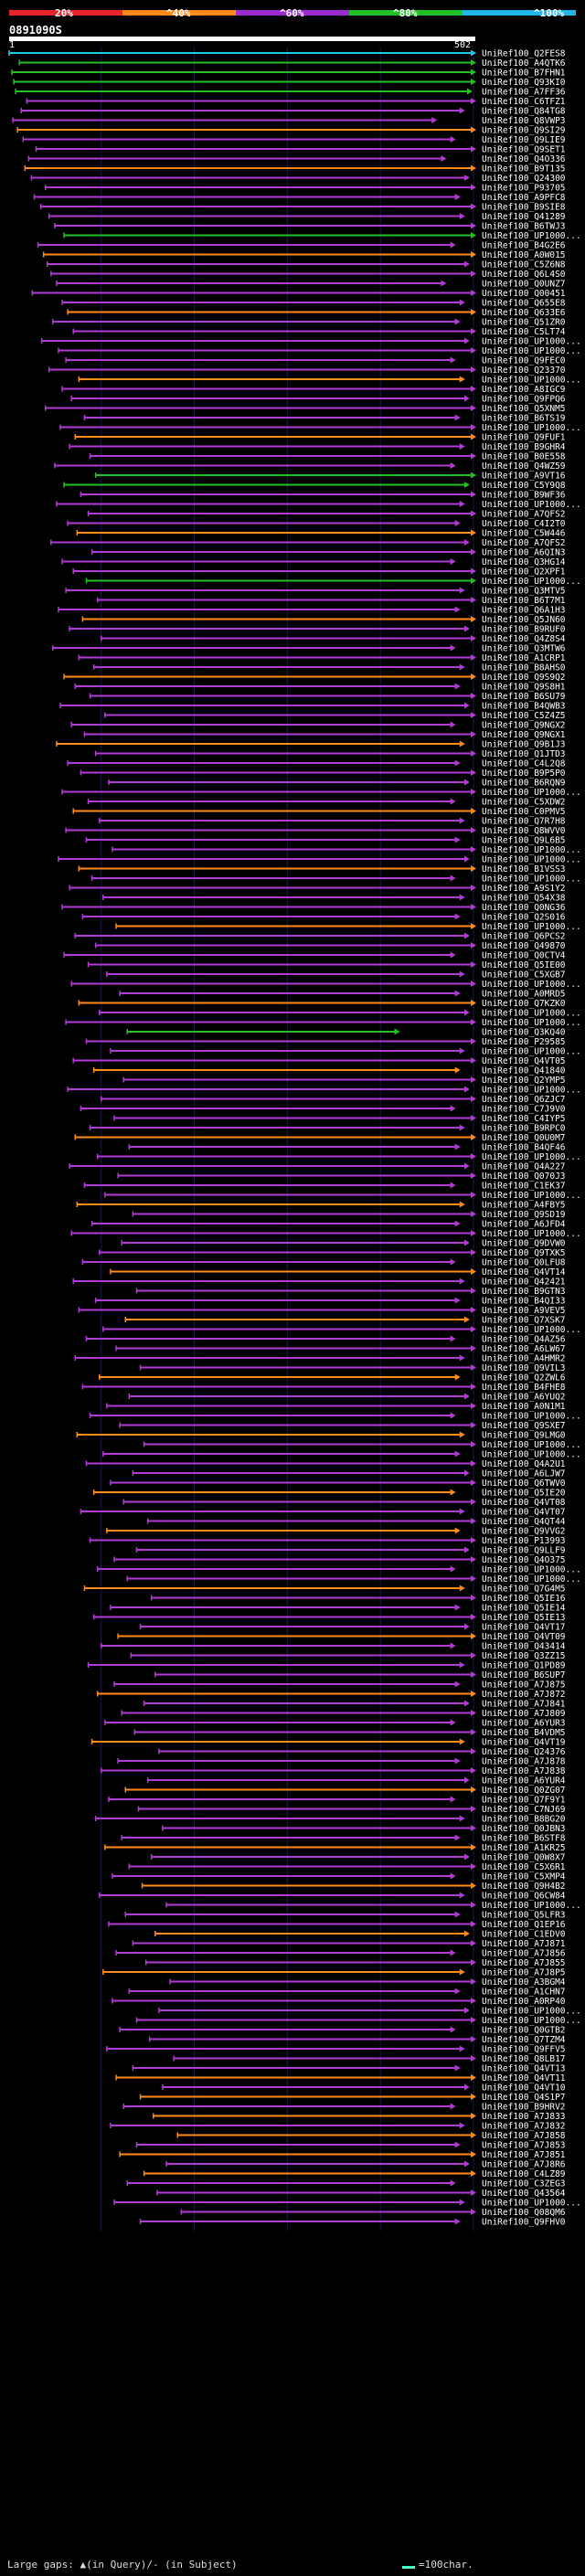 The height and width of the screenshot is (2576, 585). I want to click on hit-row: UniRef100_Q3MTV5, so click(315, 592).